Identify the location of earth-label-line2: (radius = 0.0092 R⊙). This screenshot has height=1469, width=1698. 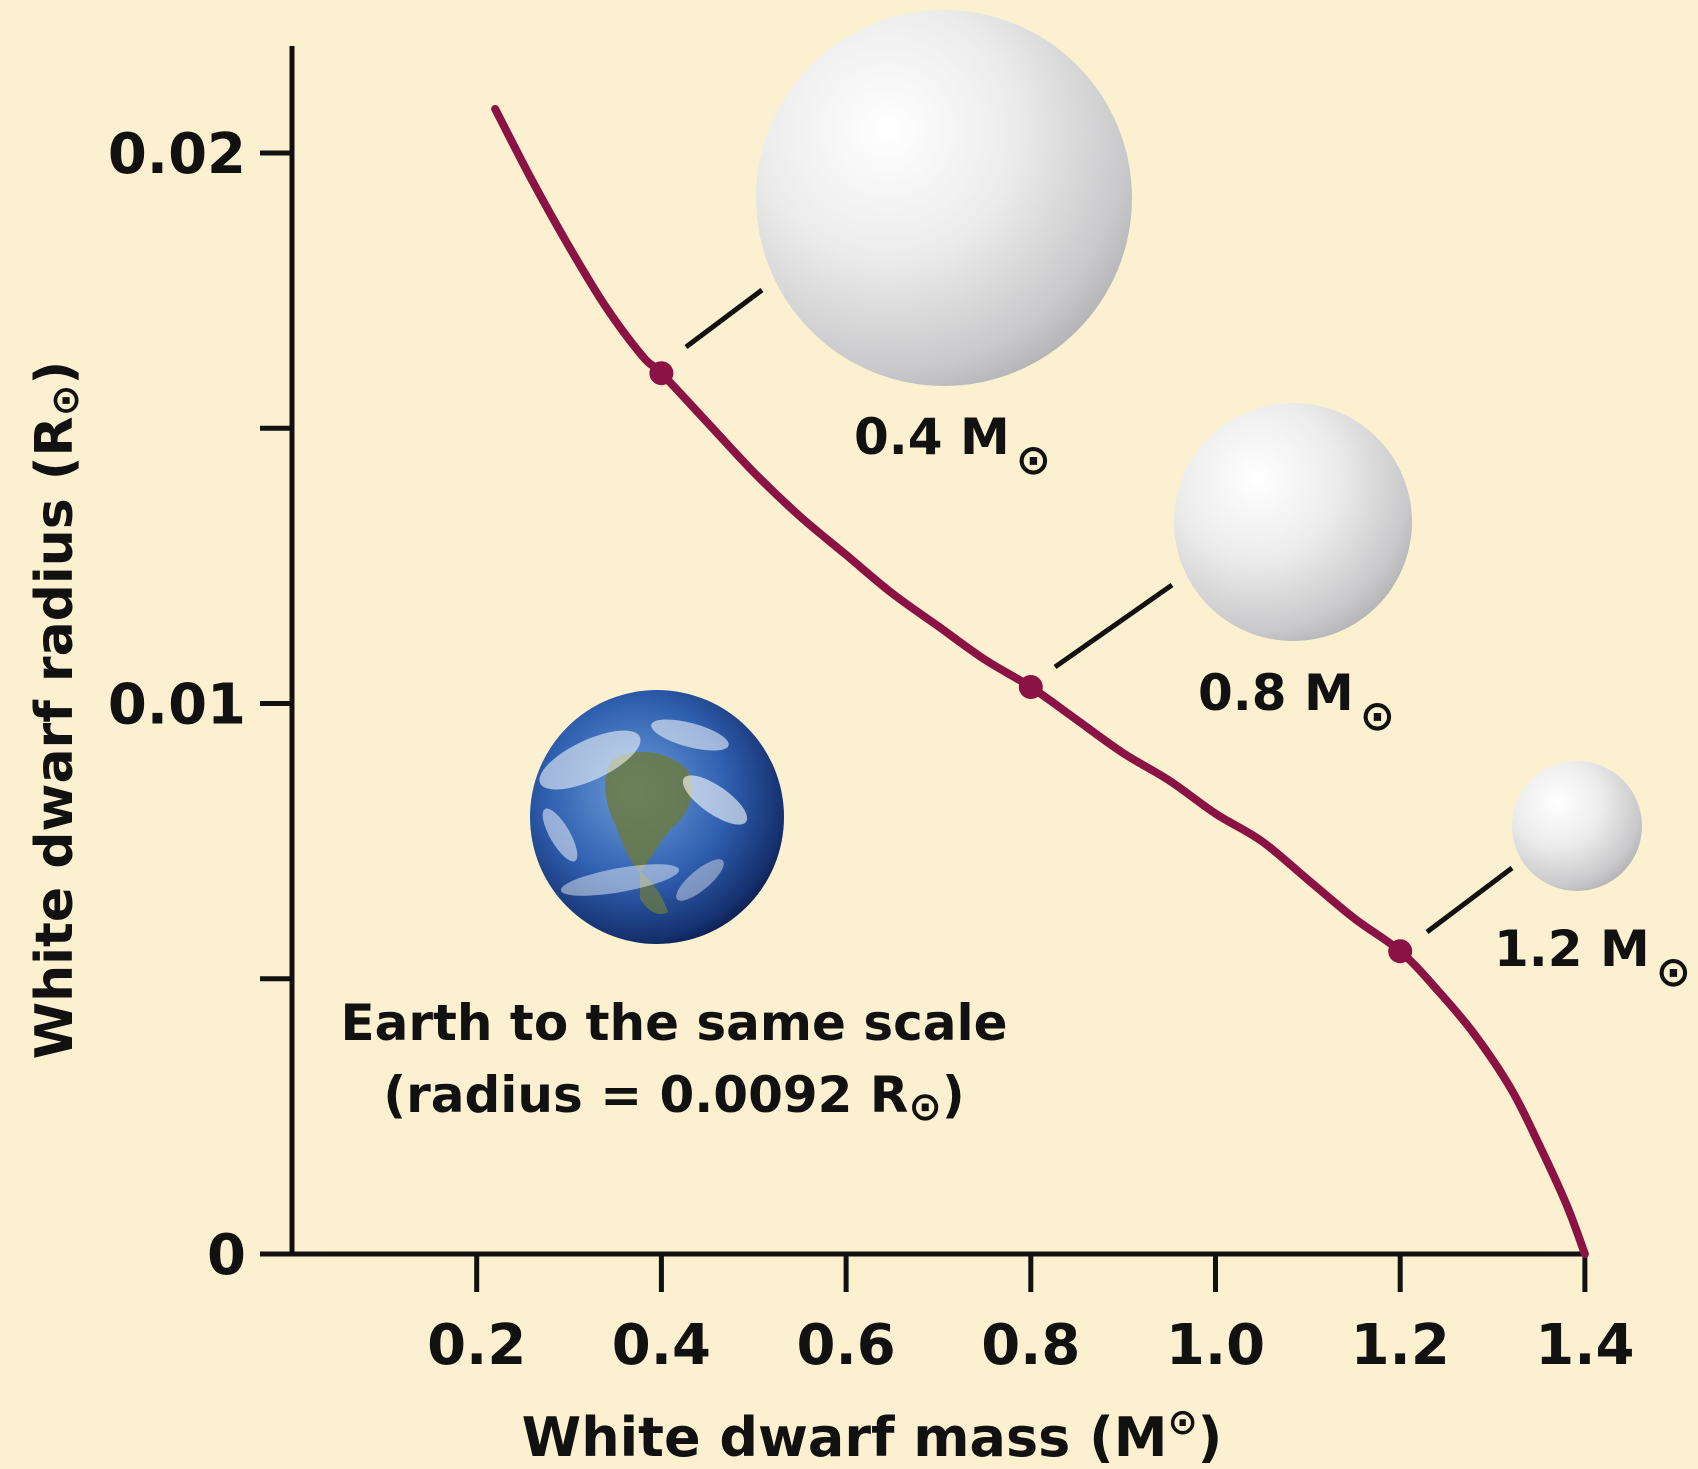
(673, 1098).